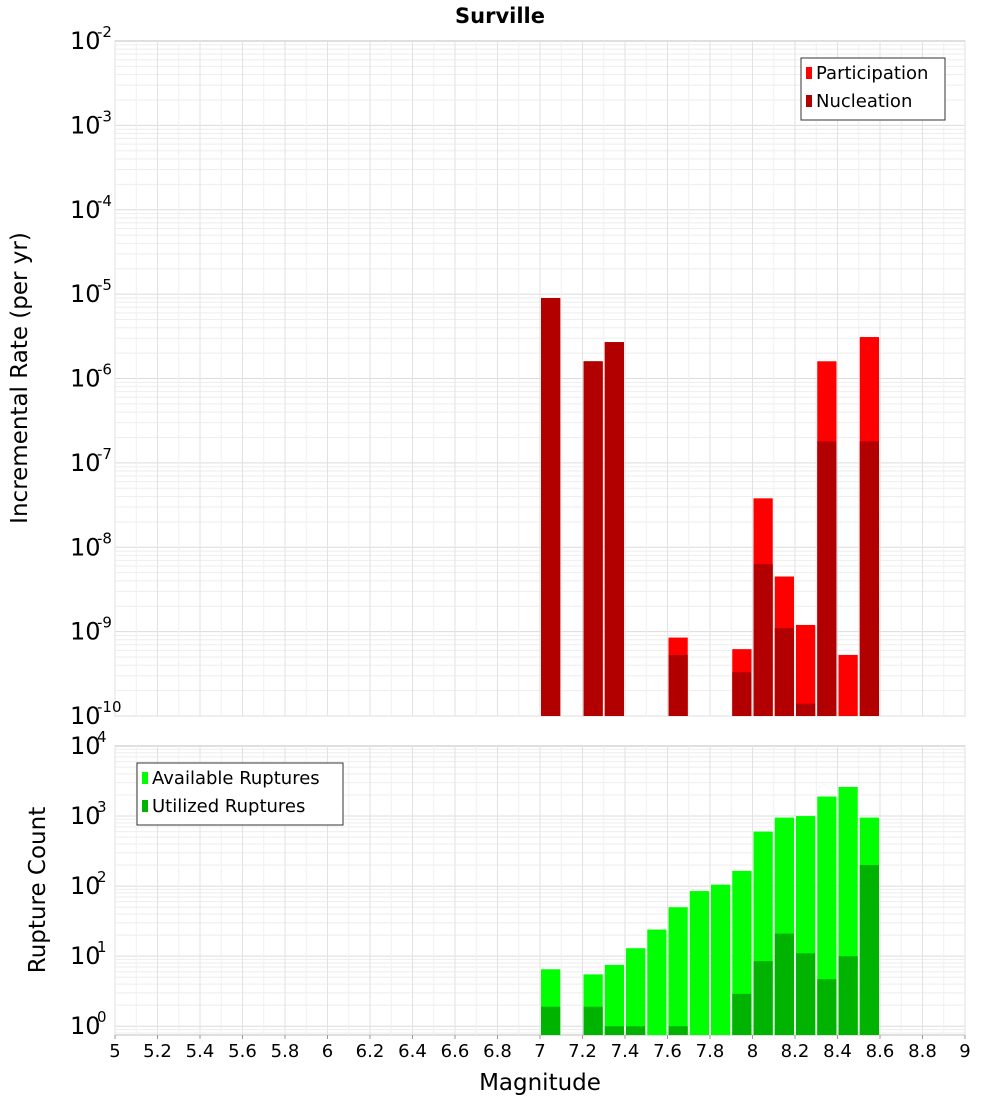  What do you see at coordinates (872, 73) in the screenshot?
I see `rate-legend-label: Participation` at bounding box center [872, 73].